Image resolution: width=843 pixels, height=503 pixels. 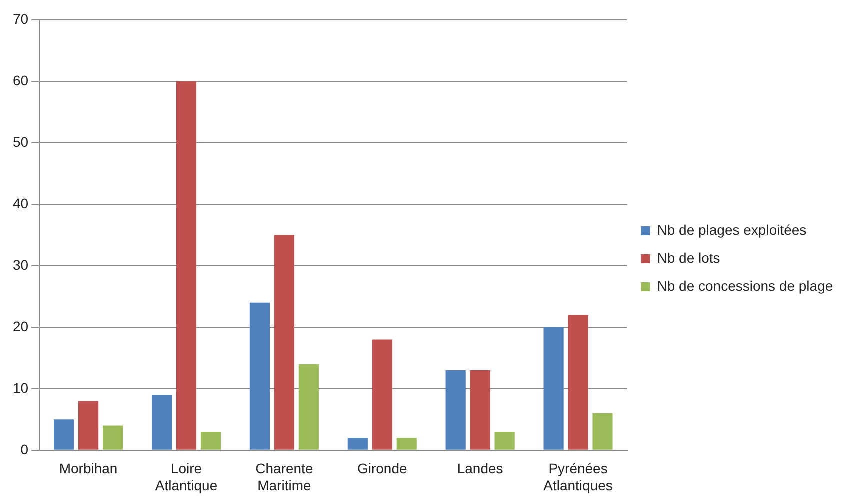 What do you see at coordinates (382, 468) in the screenshot?
I see `x-tick-label: Gironde` at bounding box center [382, 468].